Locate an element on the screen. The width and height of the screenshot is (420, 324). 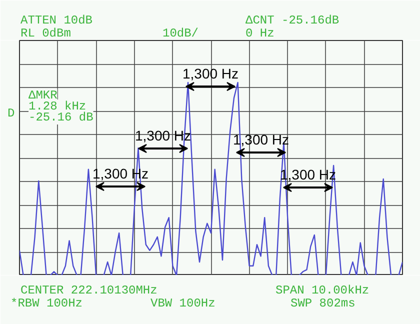
text: 0 Hz is located at coordinates (260, 33).